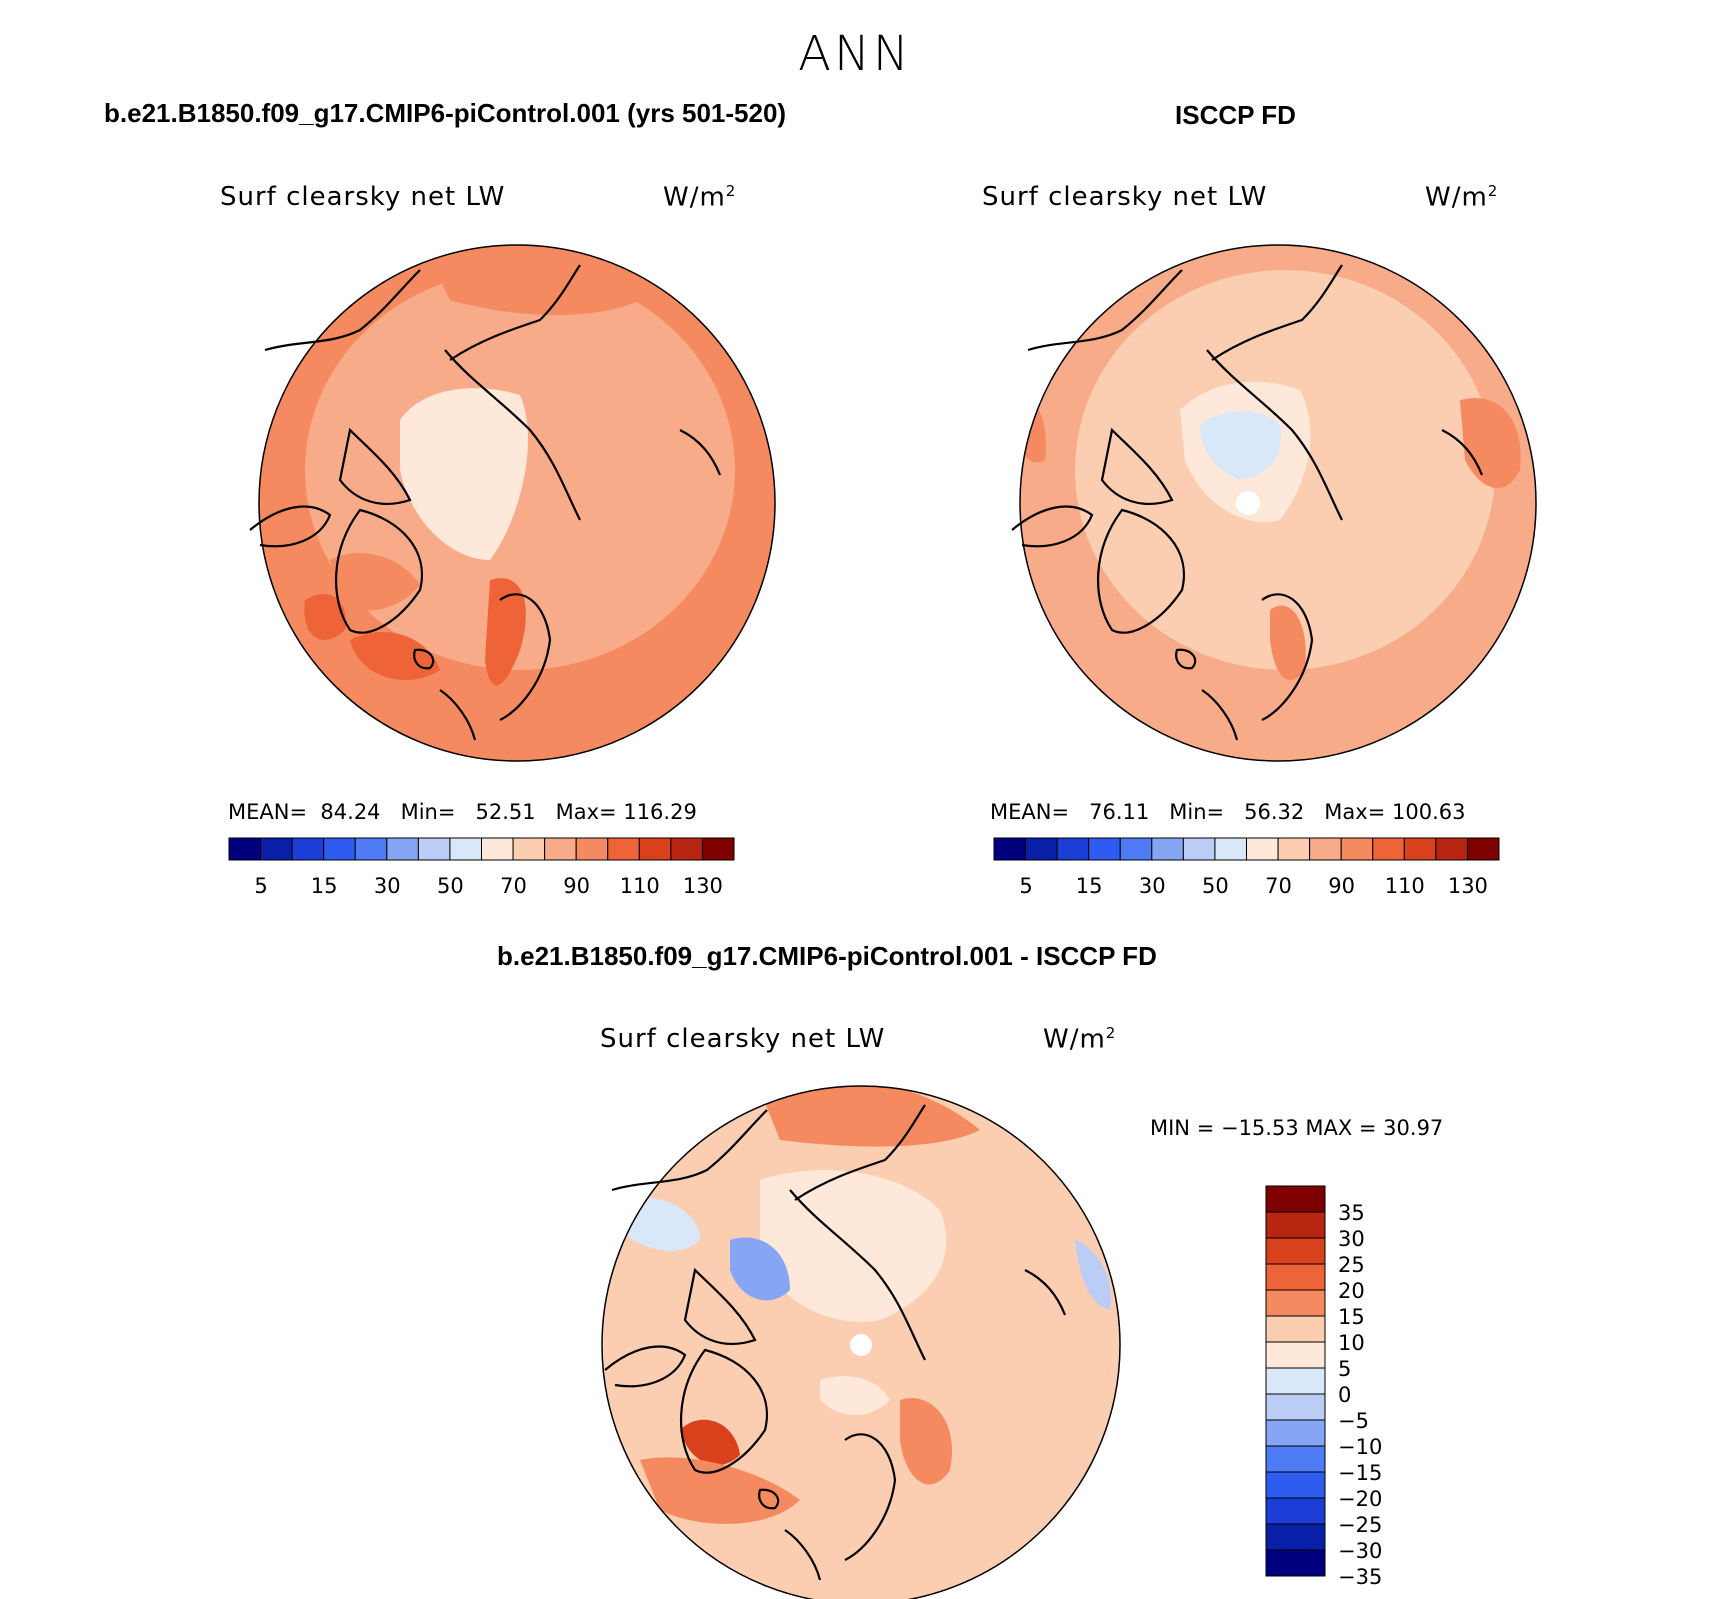 Image resolution: width=1710 pixels, height=1599 pixels. I want to click on colorbar-tick-label: −20, so click(1360, 1499).